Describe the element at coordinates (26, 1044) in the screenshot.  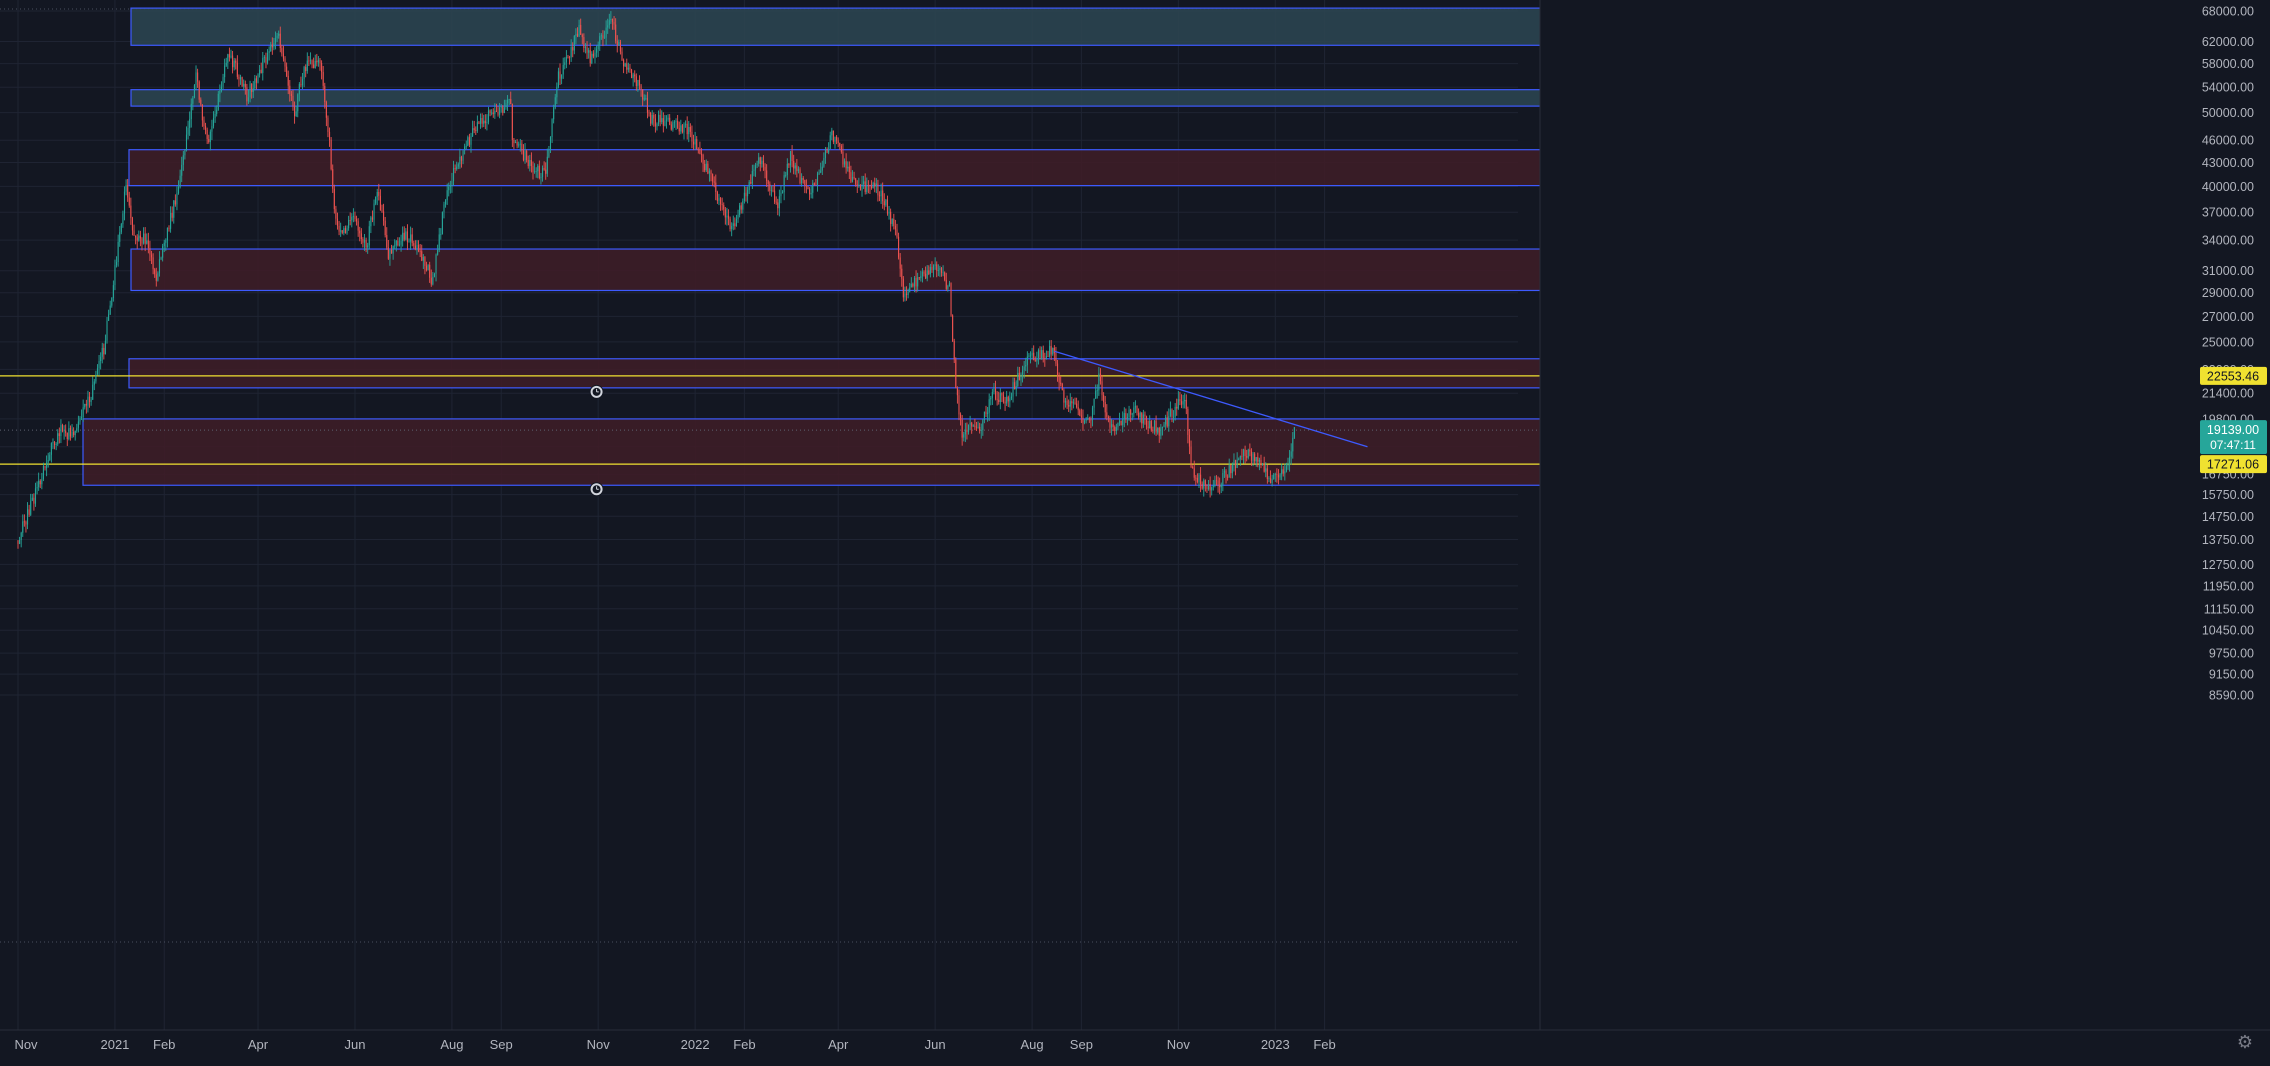
I see `x-tick-label: Nov` at that location.